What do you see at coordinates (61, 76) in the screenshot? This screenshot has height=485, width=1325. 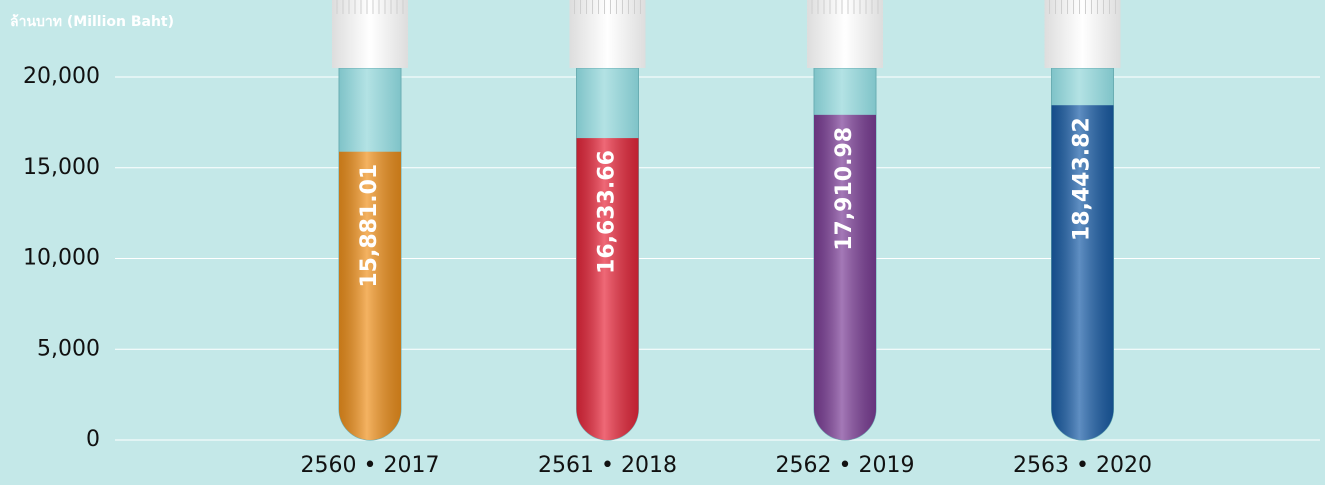 I see `y-tick-label: 20,000` at bounding box center [61, 76].